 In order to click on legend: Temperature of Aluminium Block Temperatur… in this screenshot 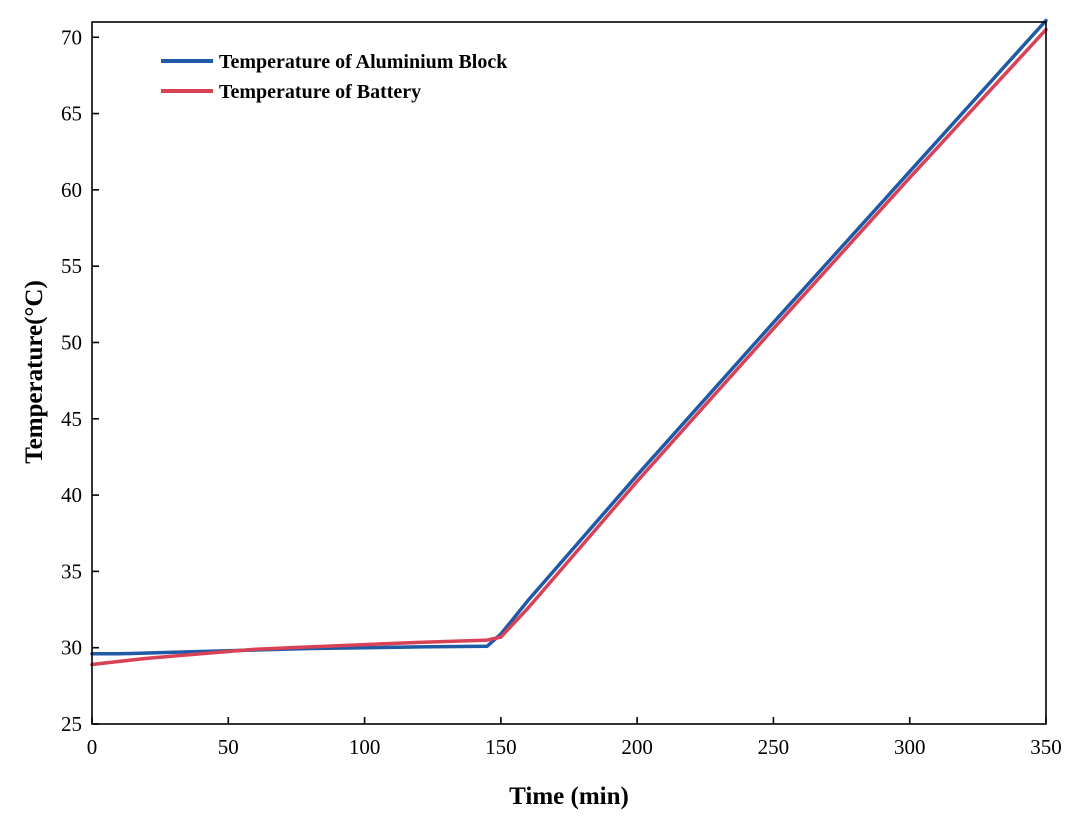, I will do `click(334, 77)`.